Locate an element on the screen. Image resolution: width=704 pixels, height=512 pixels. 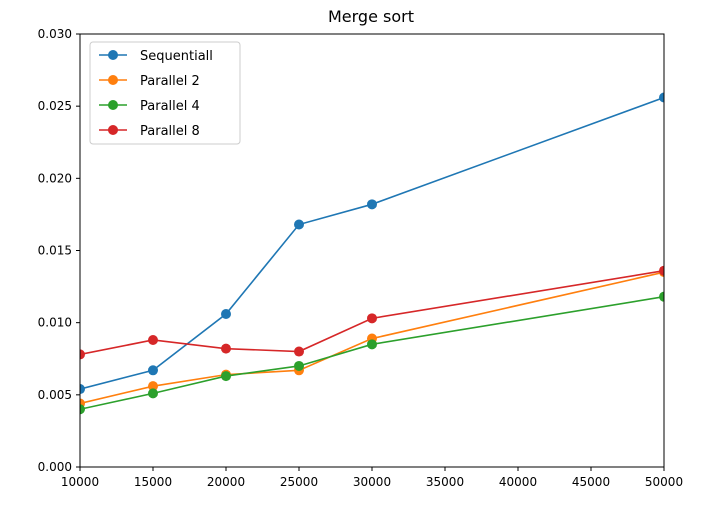
chart-title: Merge sort is located at coordinates (371, 16).